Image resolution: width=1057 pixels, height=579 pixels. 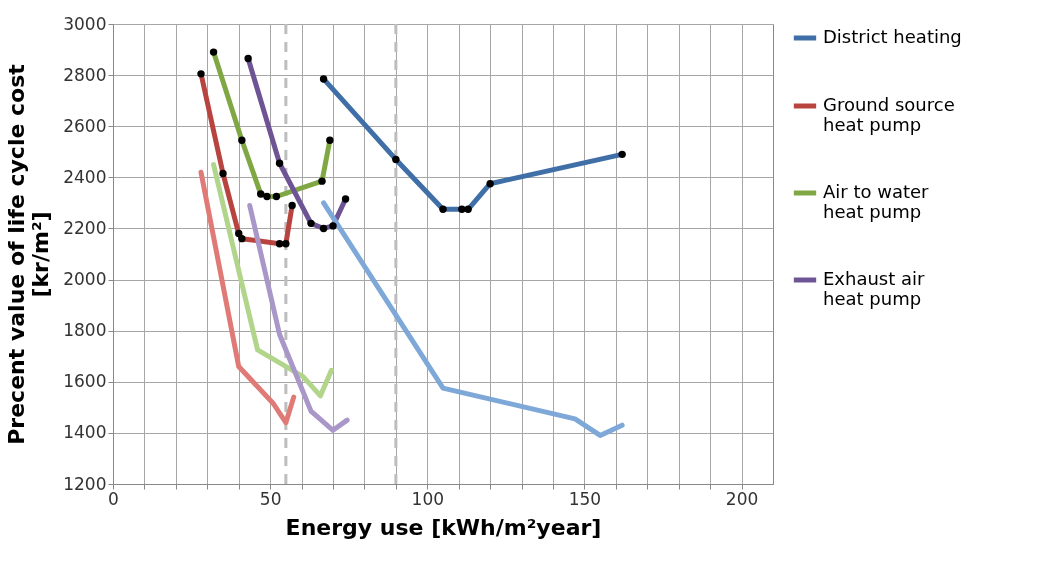 I want to click on y-tick-label: 1600, so click(x=85, y=381).